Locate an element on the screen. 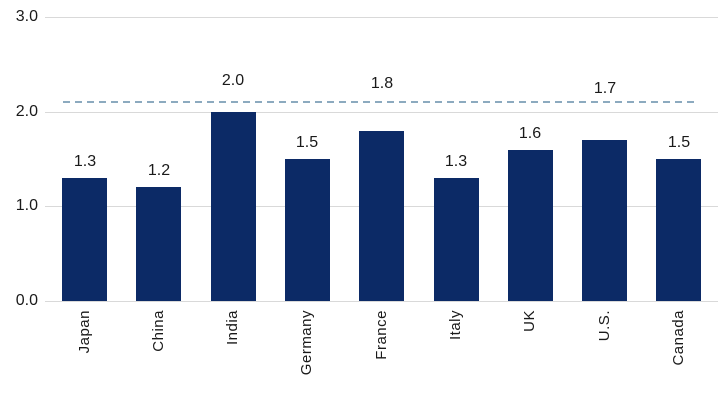  category-label-india: India is located at coordinates (232, 328).